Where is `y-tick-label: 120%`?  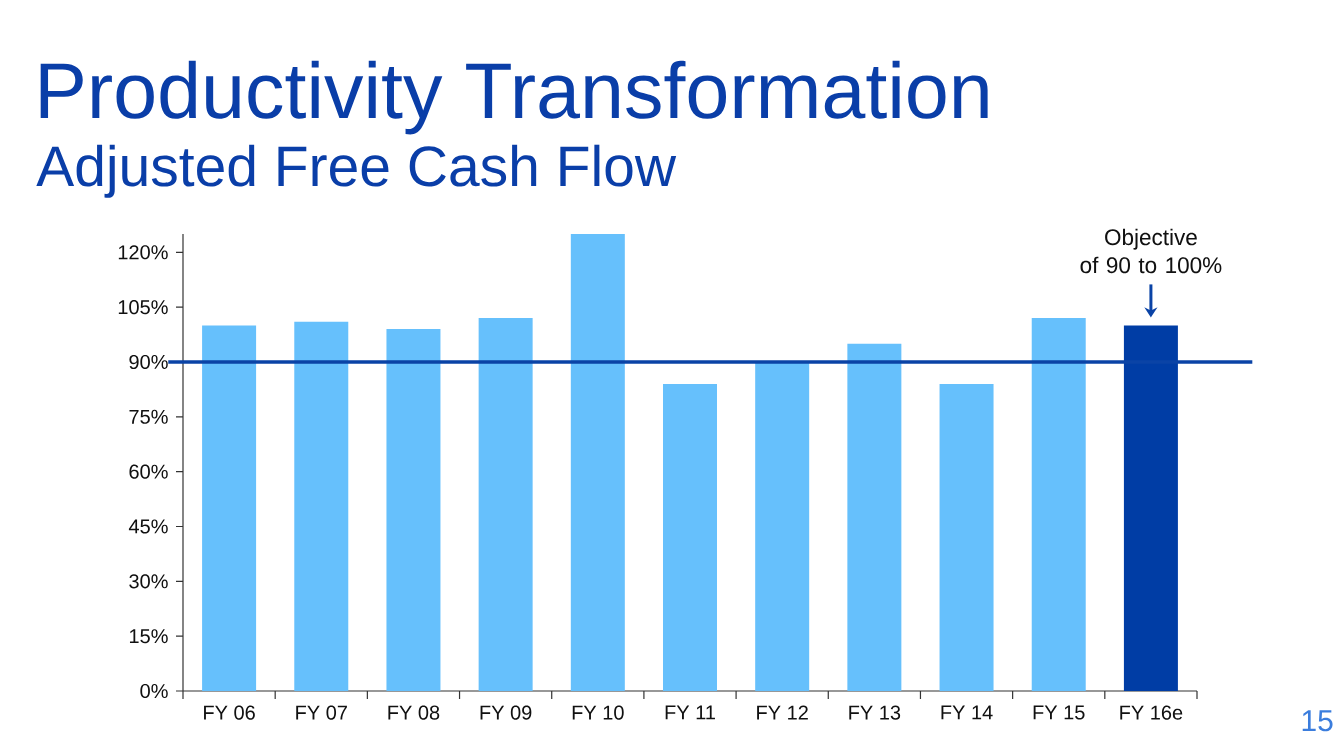 y-tick-label: 120% is located at coordinates (143, 252).